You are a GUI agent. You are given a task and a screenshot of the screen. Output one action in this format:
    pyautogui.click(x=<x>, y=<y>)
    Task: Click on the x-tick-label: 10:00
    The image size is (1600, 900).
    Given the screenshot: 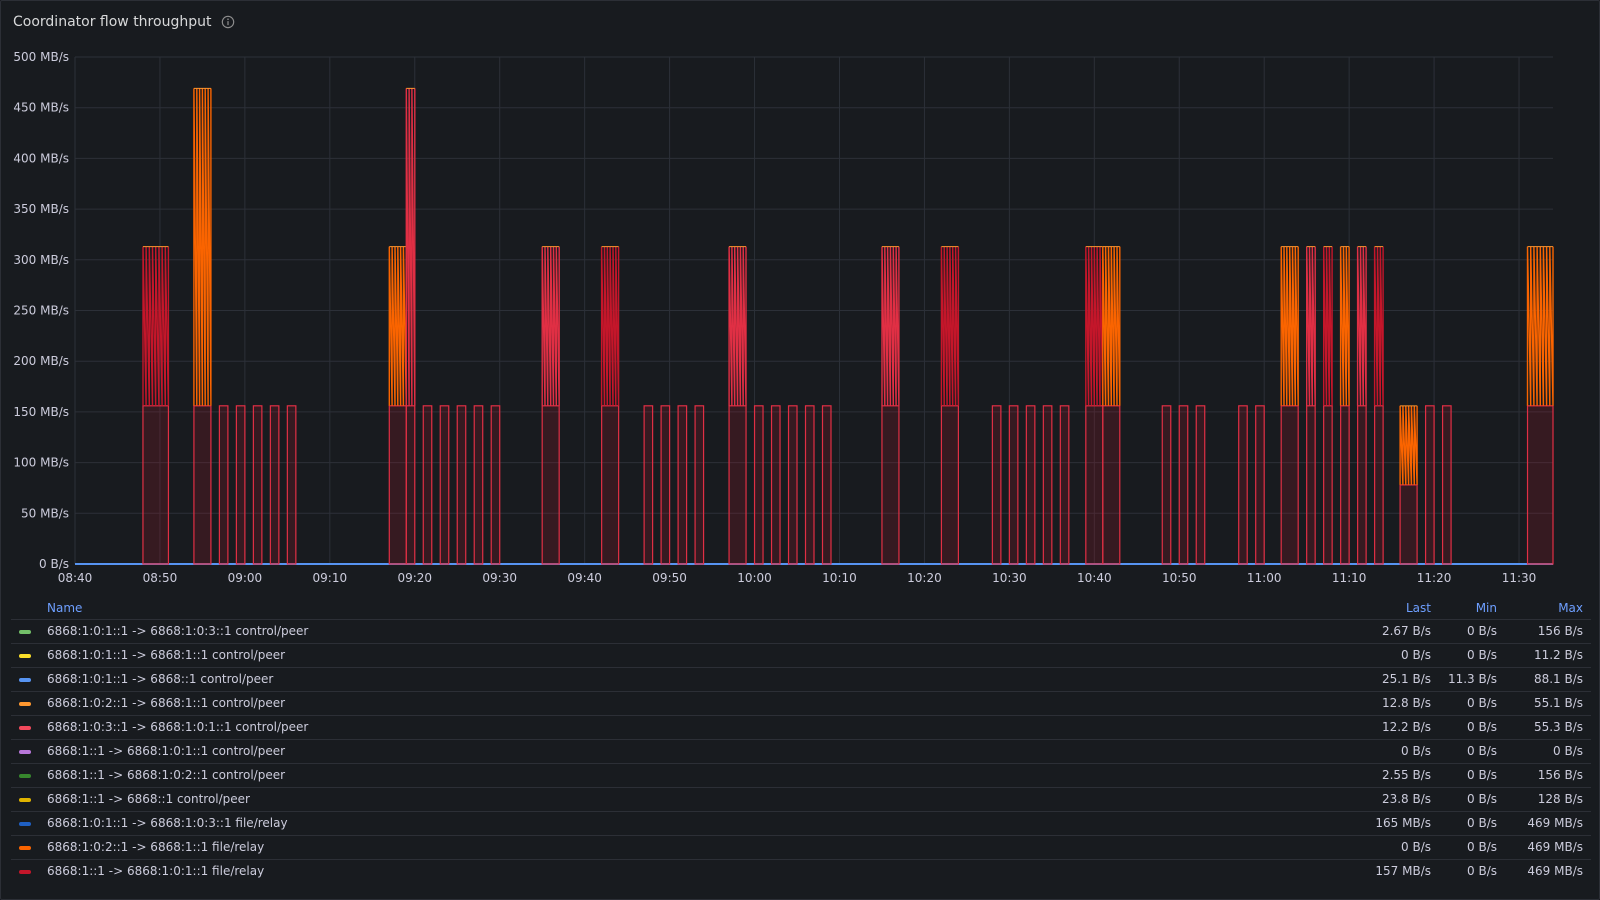 What is the action you would take?
    pyautogui.click(x=754, y=578)
    